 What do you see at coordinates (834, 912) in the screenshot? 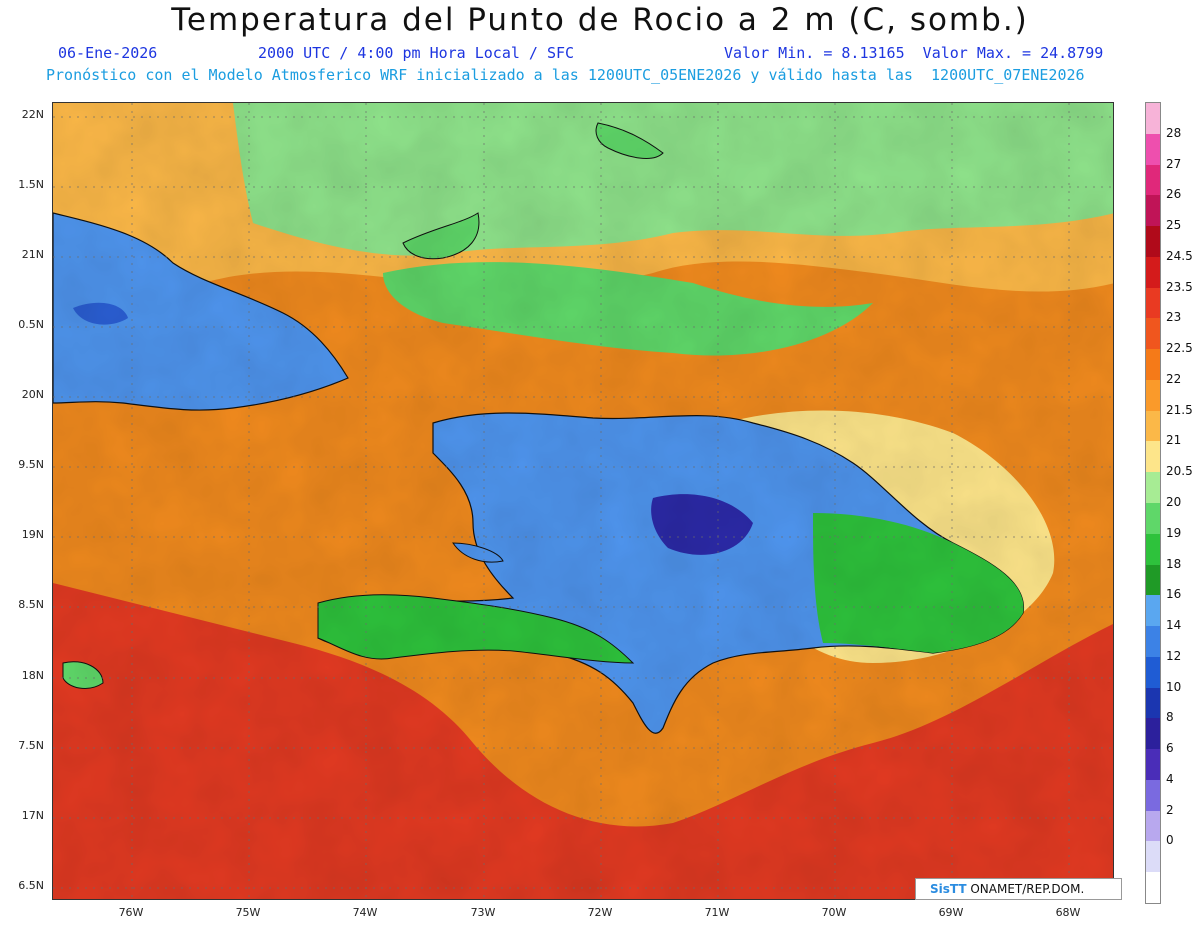
I see `lon-label: 70W` at bounding box center [834, 912].